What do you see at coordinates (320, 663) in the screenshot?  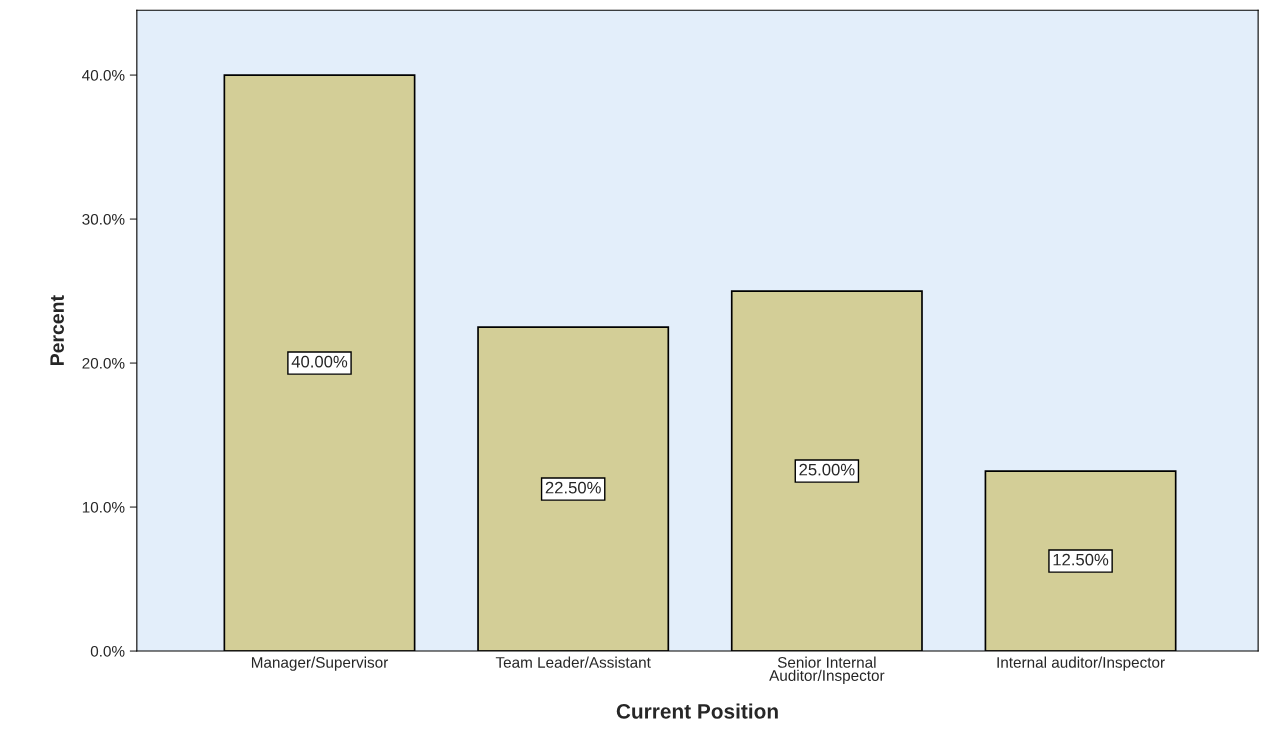 I see `x-tick-label: Manager/Supervisor` at bounding box center [320, 663].